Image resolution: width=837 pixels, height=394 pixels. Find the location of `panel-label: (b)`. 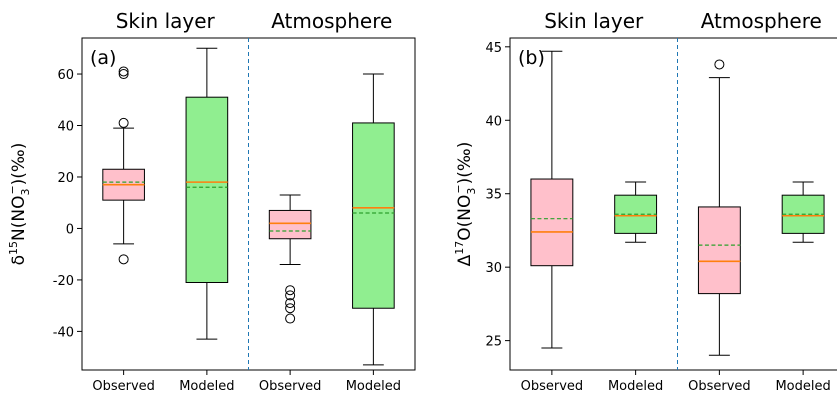

panel-label: (b) is located at coordinates (531, 58).